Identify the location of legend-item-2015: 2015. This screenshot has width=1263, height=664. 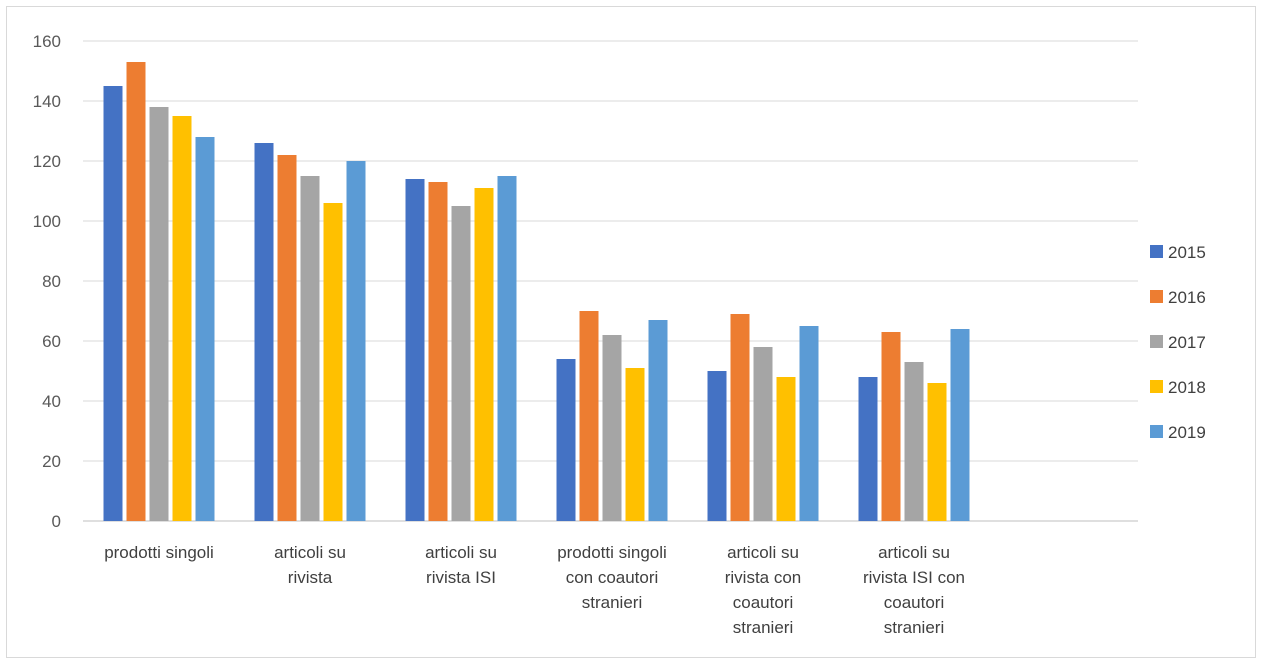
(1178, 252).